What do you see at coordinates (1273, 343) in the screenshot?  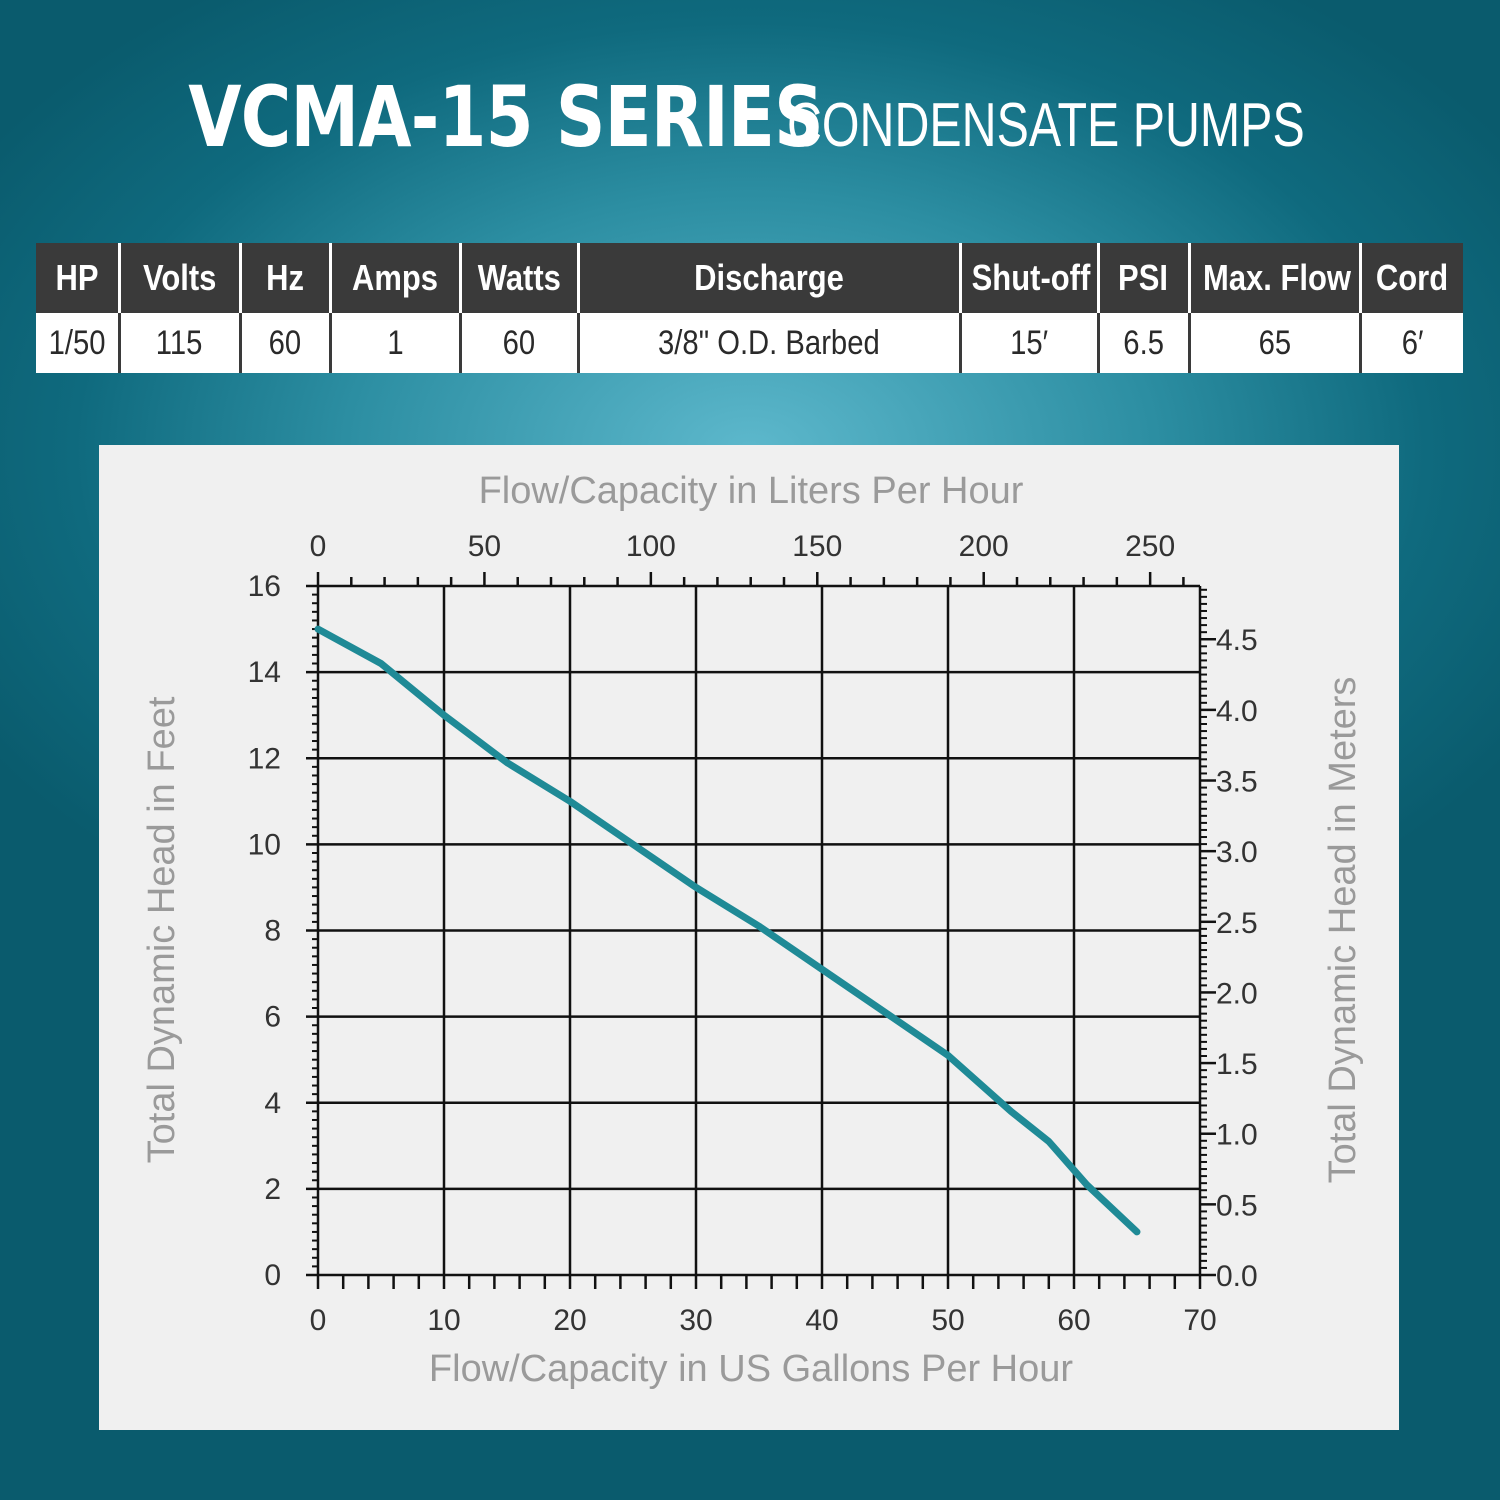 I see `specs-value-cell: 65` at bounding box center [1273, 343].